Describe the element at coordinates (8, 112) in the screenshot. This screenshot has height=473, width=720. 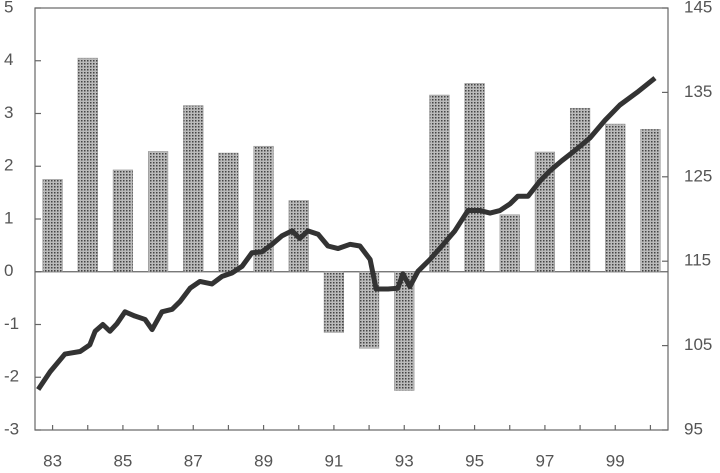
I see `y-tick-label: 3` at that location.